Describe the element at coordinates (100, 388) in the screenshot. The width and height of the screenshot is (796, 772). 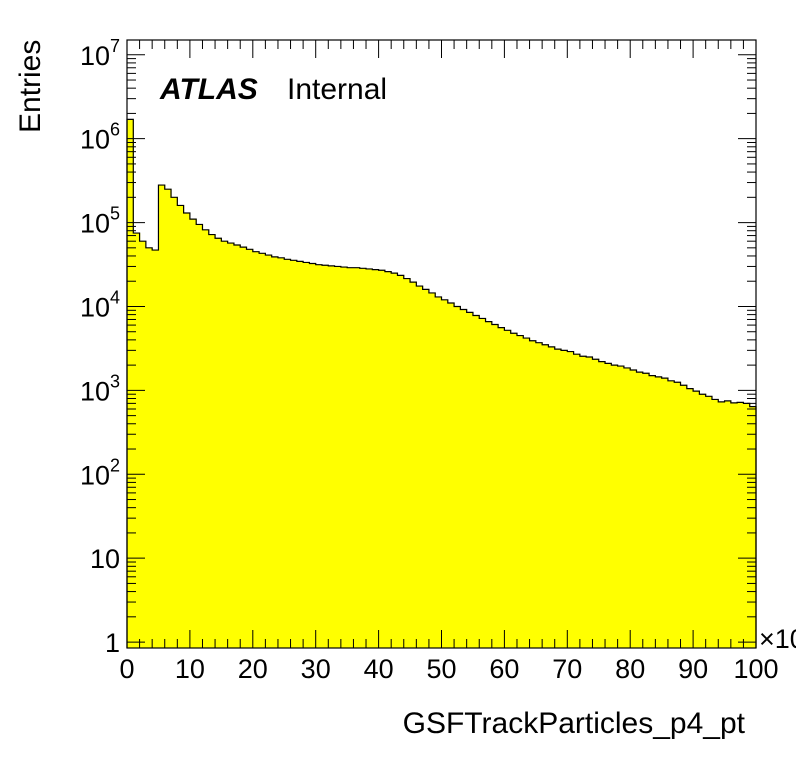
I see `y-tick-label: 10³` at that location.